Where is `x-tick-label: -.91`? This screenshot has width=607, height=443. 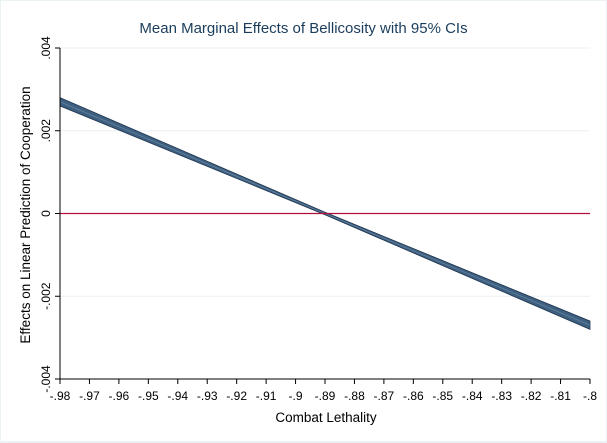 x-tick-label: -.91 is located at coordinates (266, 396).